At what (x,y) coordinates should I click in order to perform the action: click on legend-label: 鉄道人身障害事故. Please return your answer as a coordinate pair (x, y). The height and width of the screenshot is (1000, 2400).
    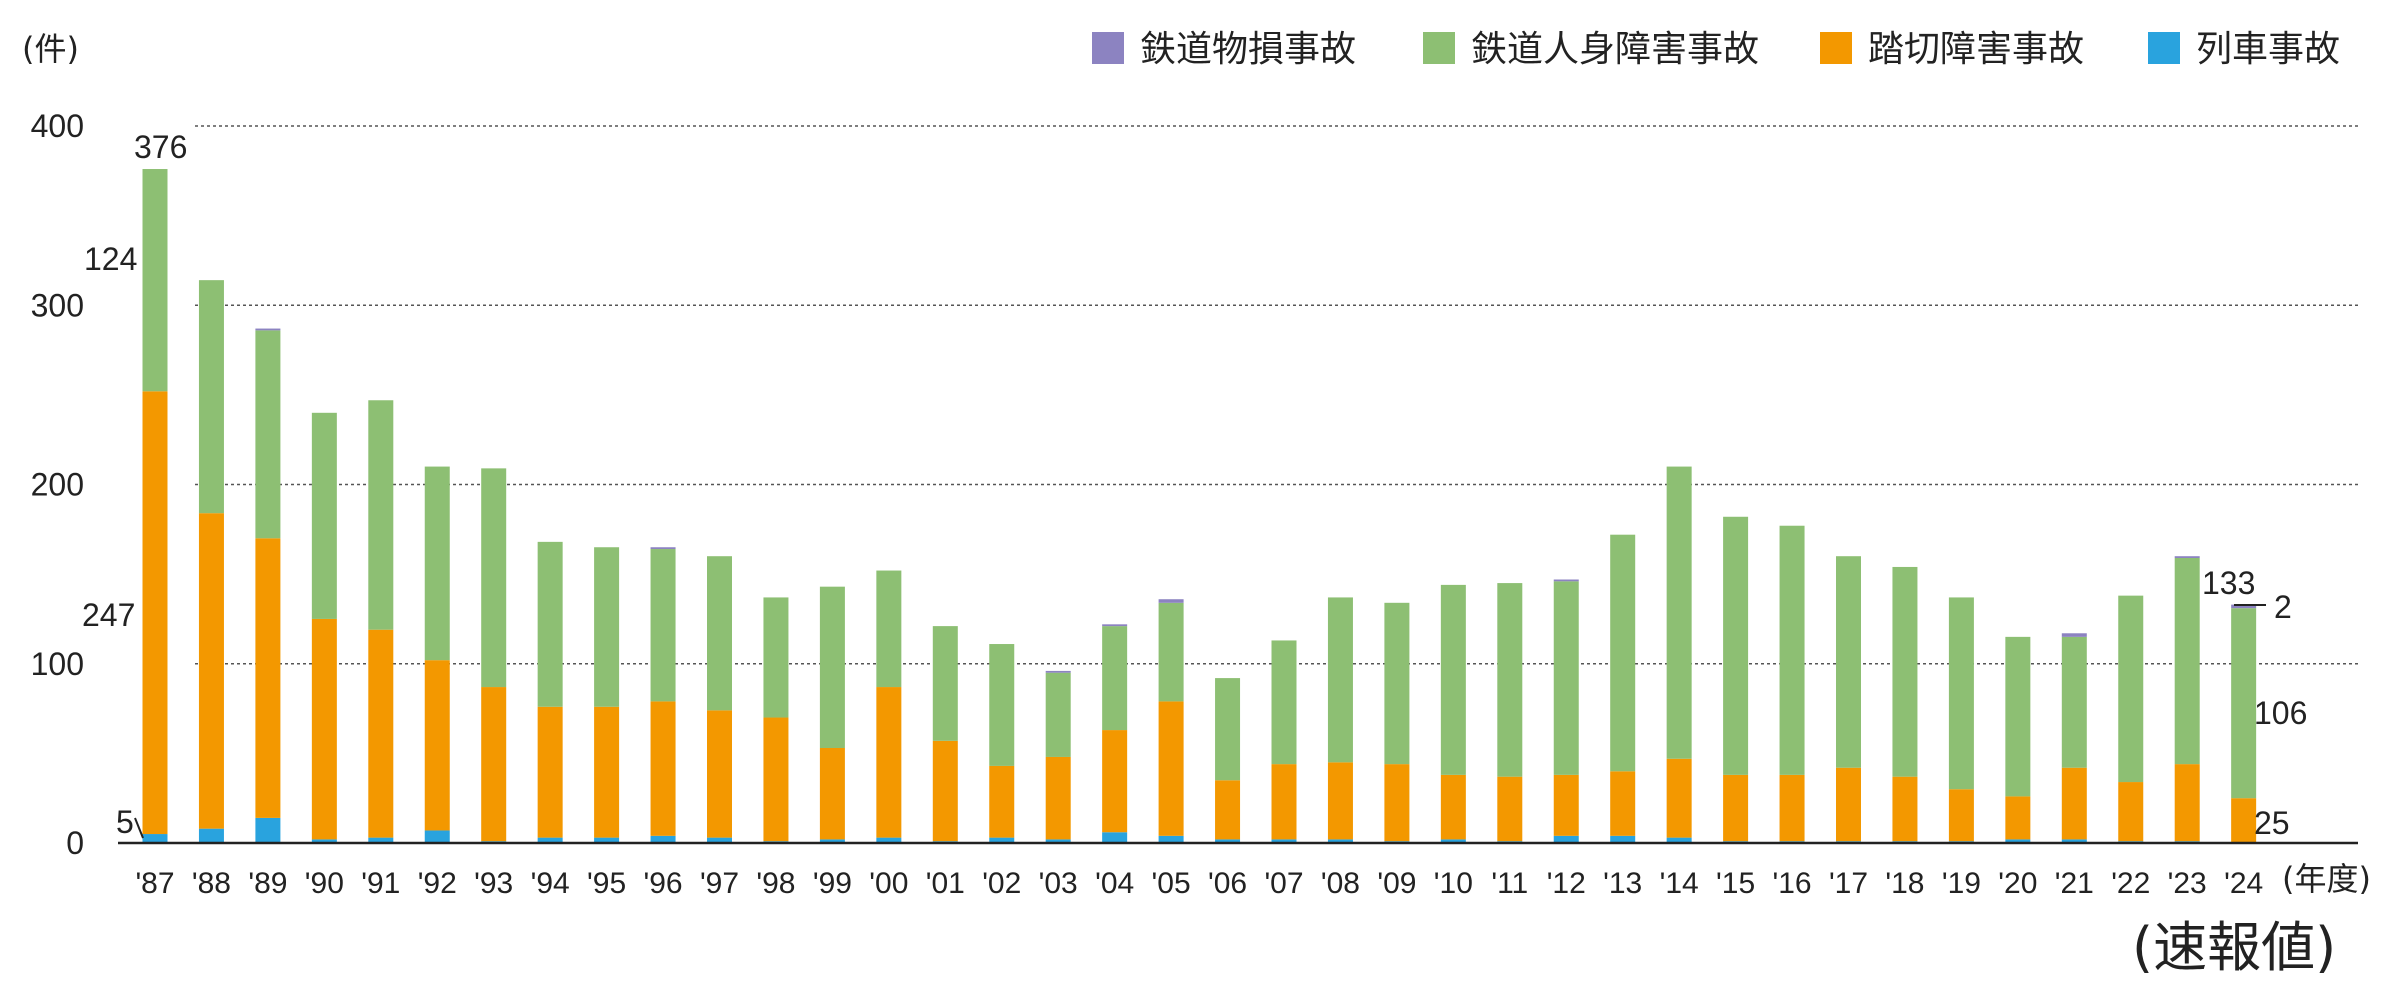
    Looking at the image, I should click on (1615, 49).